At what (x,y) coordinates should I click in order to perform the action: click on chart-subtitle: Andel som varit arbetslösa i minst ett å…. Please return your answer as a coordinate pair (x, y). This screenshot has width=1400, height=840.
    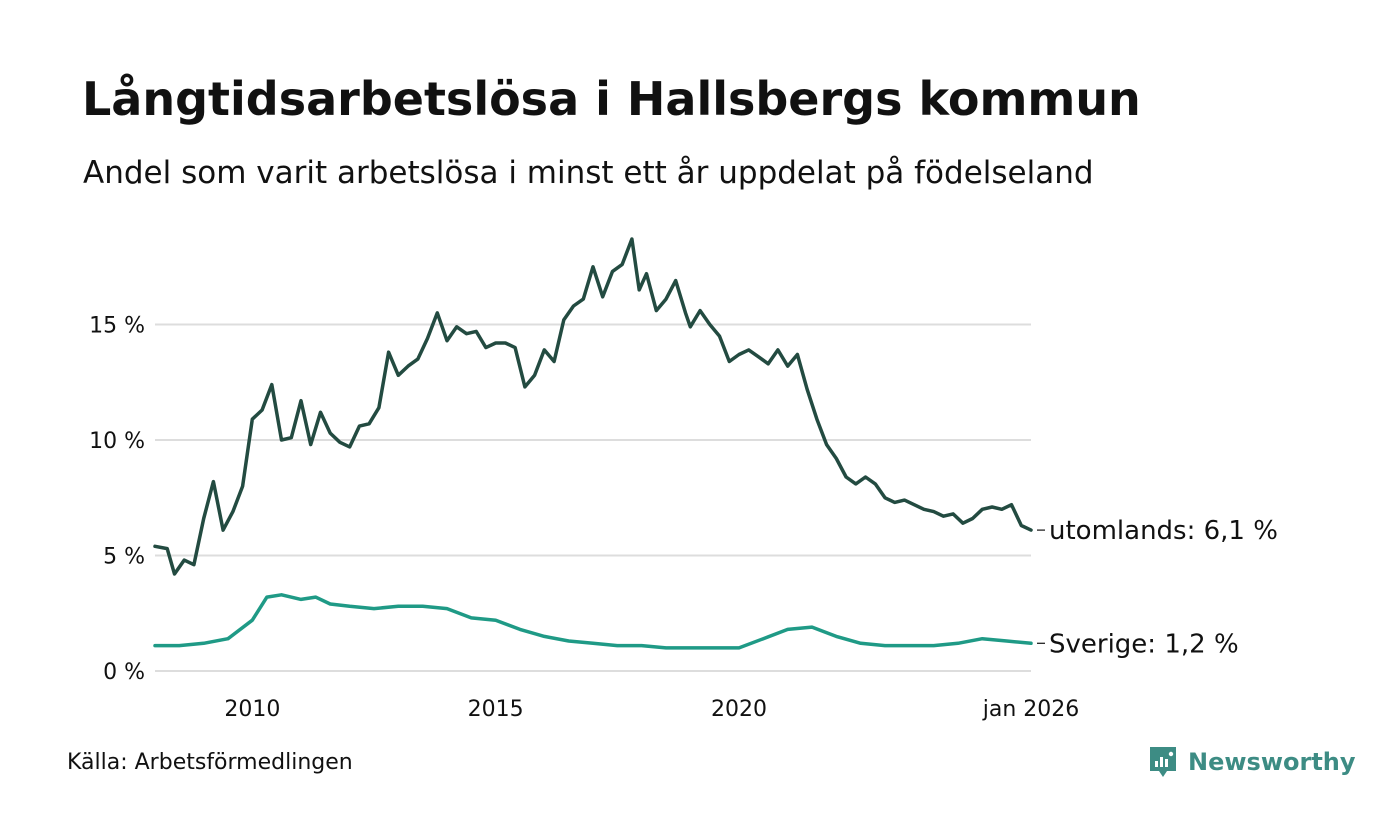
    Looking at the image, I should click on (588, 173).